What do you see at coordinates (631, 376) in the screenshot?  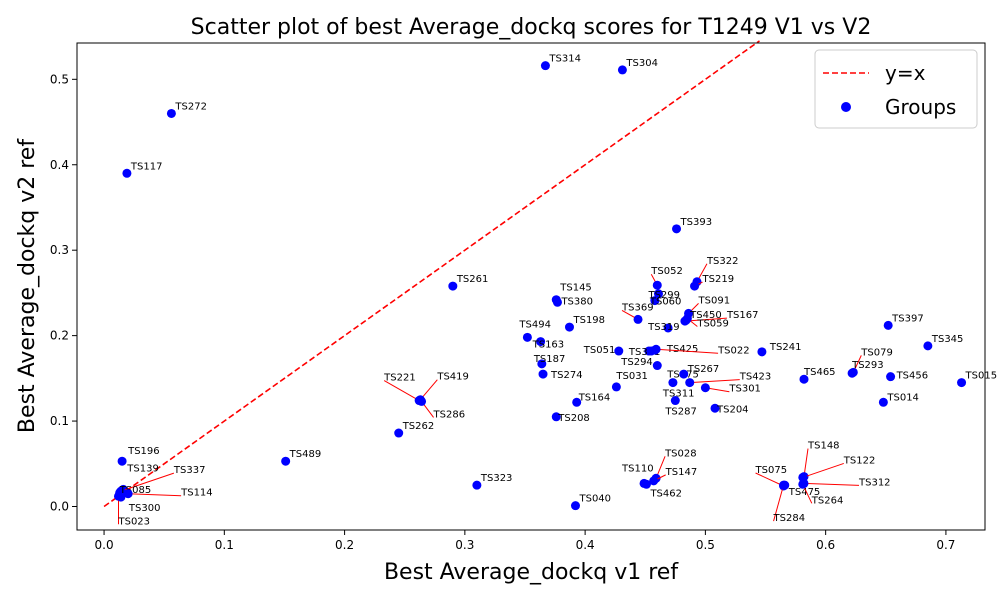 I see `data-point-label: TS031` at bounding box center [631, 376].